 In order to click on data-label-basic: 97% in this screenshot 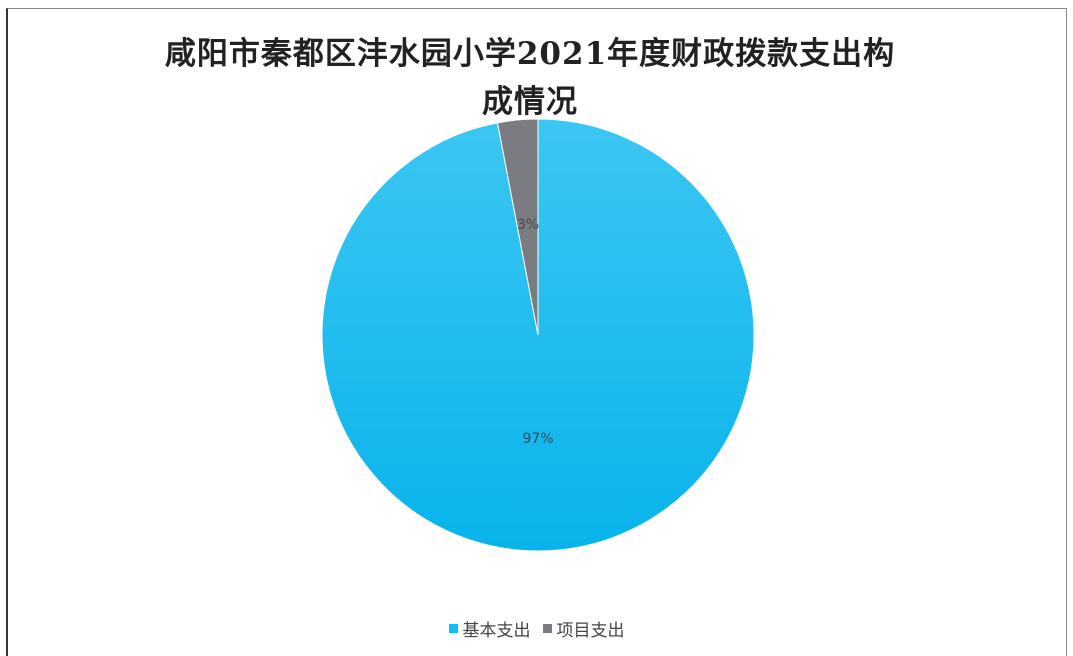, I will do `click(537, 439)`.